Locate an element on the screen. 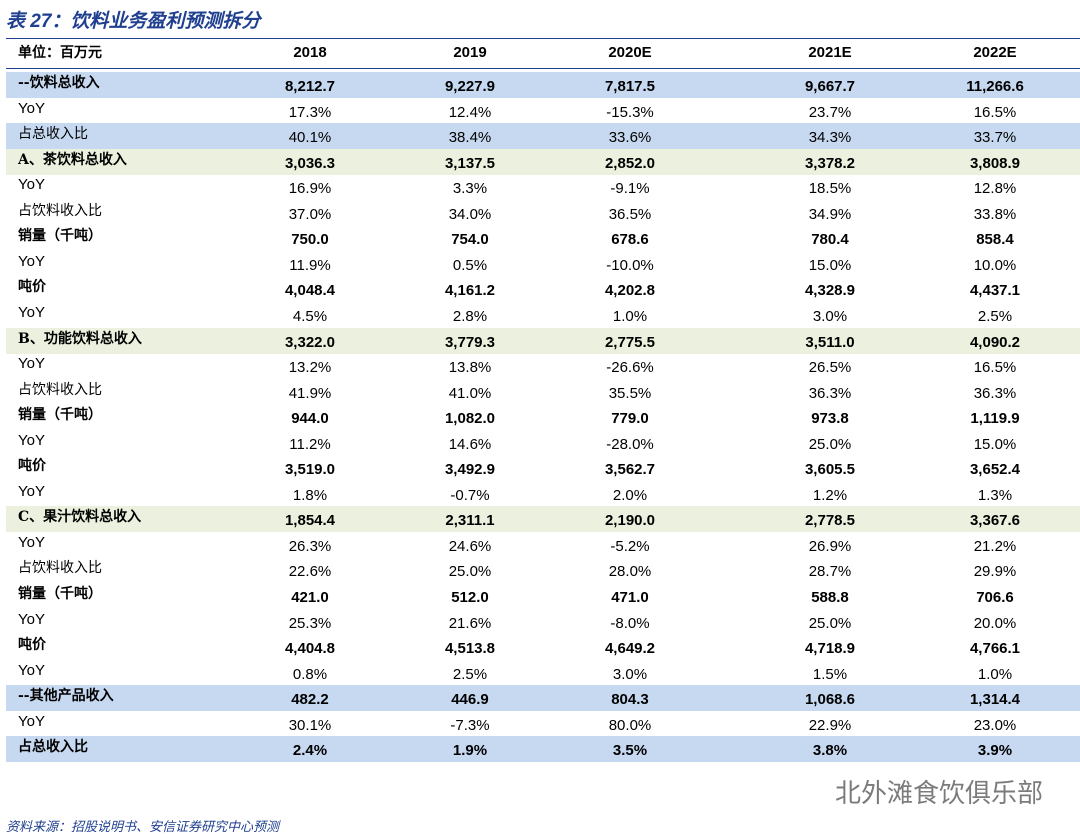  cell-value: 30.1% is located at coordinates (310, 725).